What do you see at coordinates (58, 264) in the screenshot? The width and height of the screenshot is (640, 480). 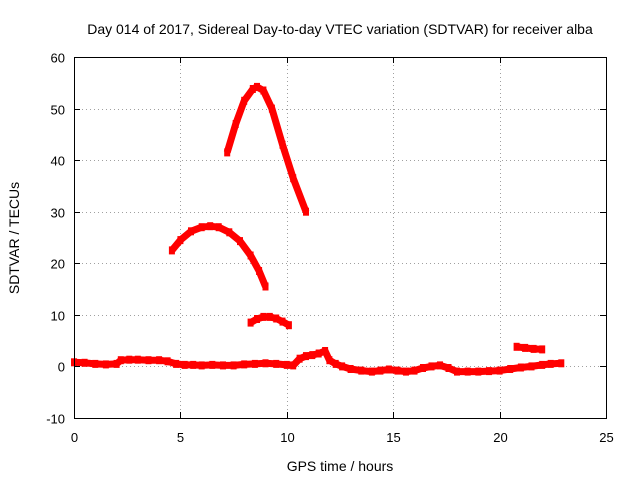 I see `y-tick-label: 20` at bounding box center [58, 264].